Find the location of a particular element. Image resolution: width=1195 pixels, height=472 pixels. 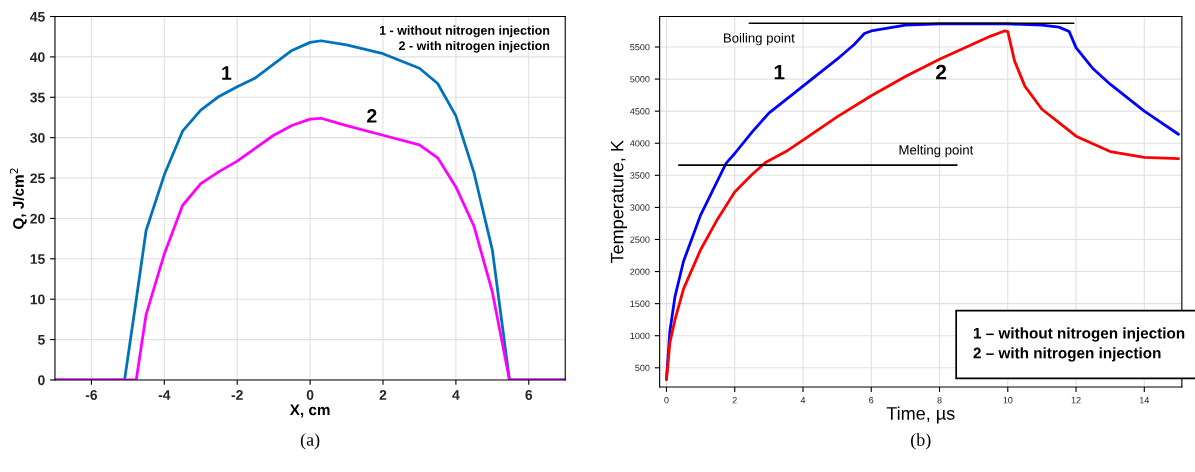

y-tick-label: 3000 is located at coordinates (640, 207).